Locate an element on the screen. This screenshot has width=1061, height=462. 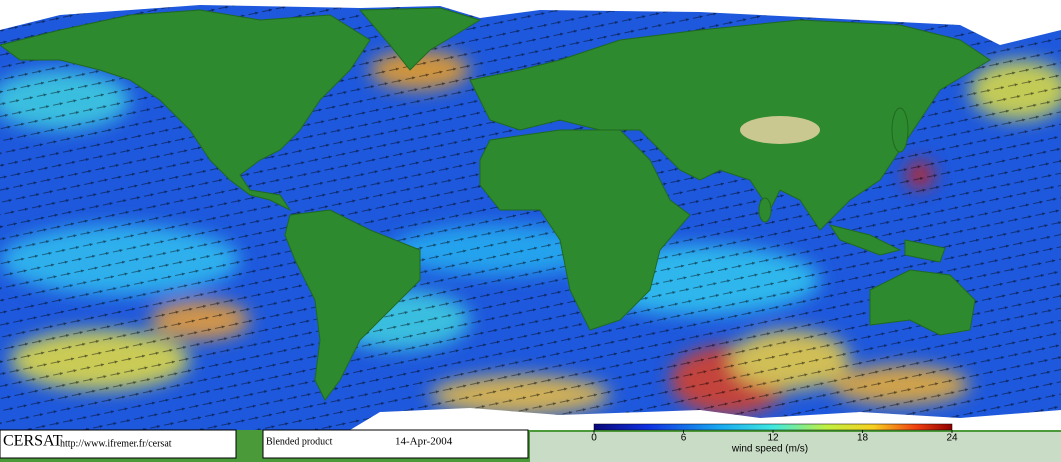
colorbar-tick-label: 6 is located at coordinates (684, 438).